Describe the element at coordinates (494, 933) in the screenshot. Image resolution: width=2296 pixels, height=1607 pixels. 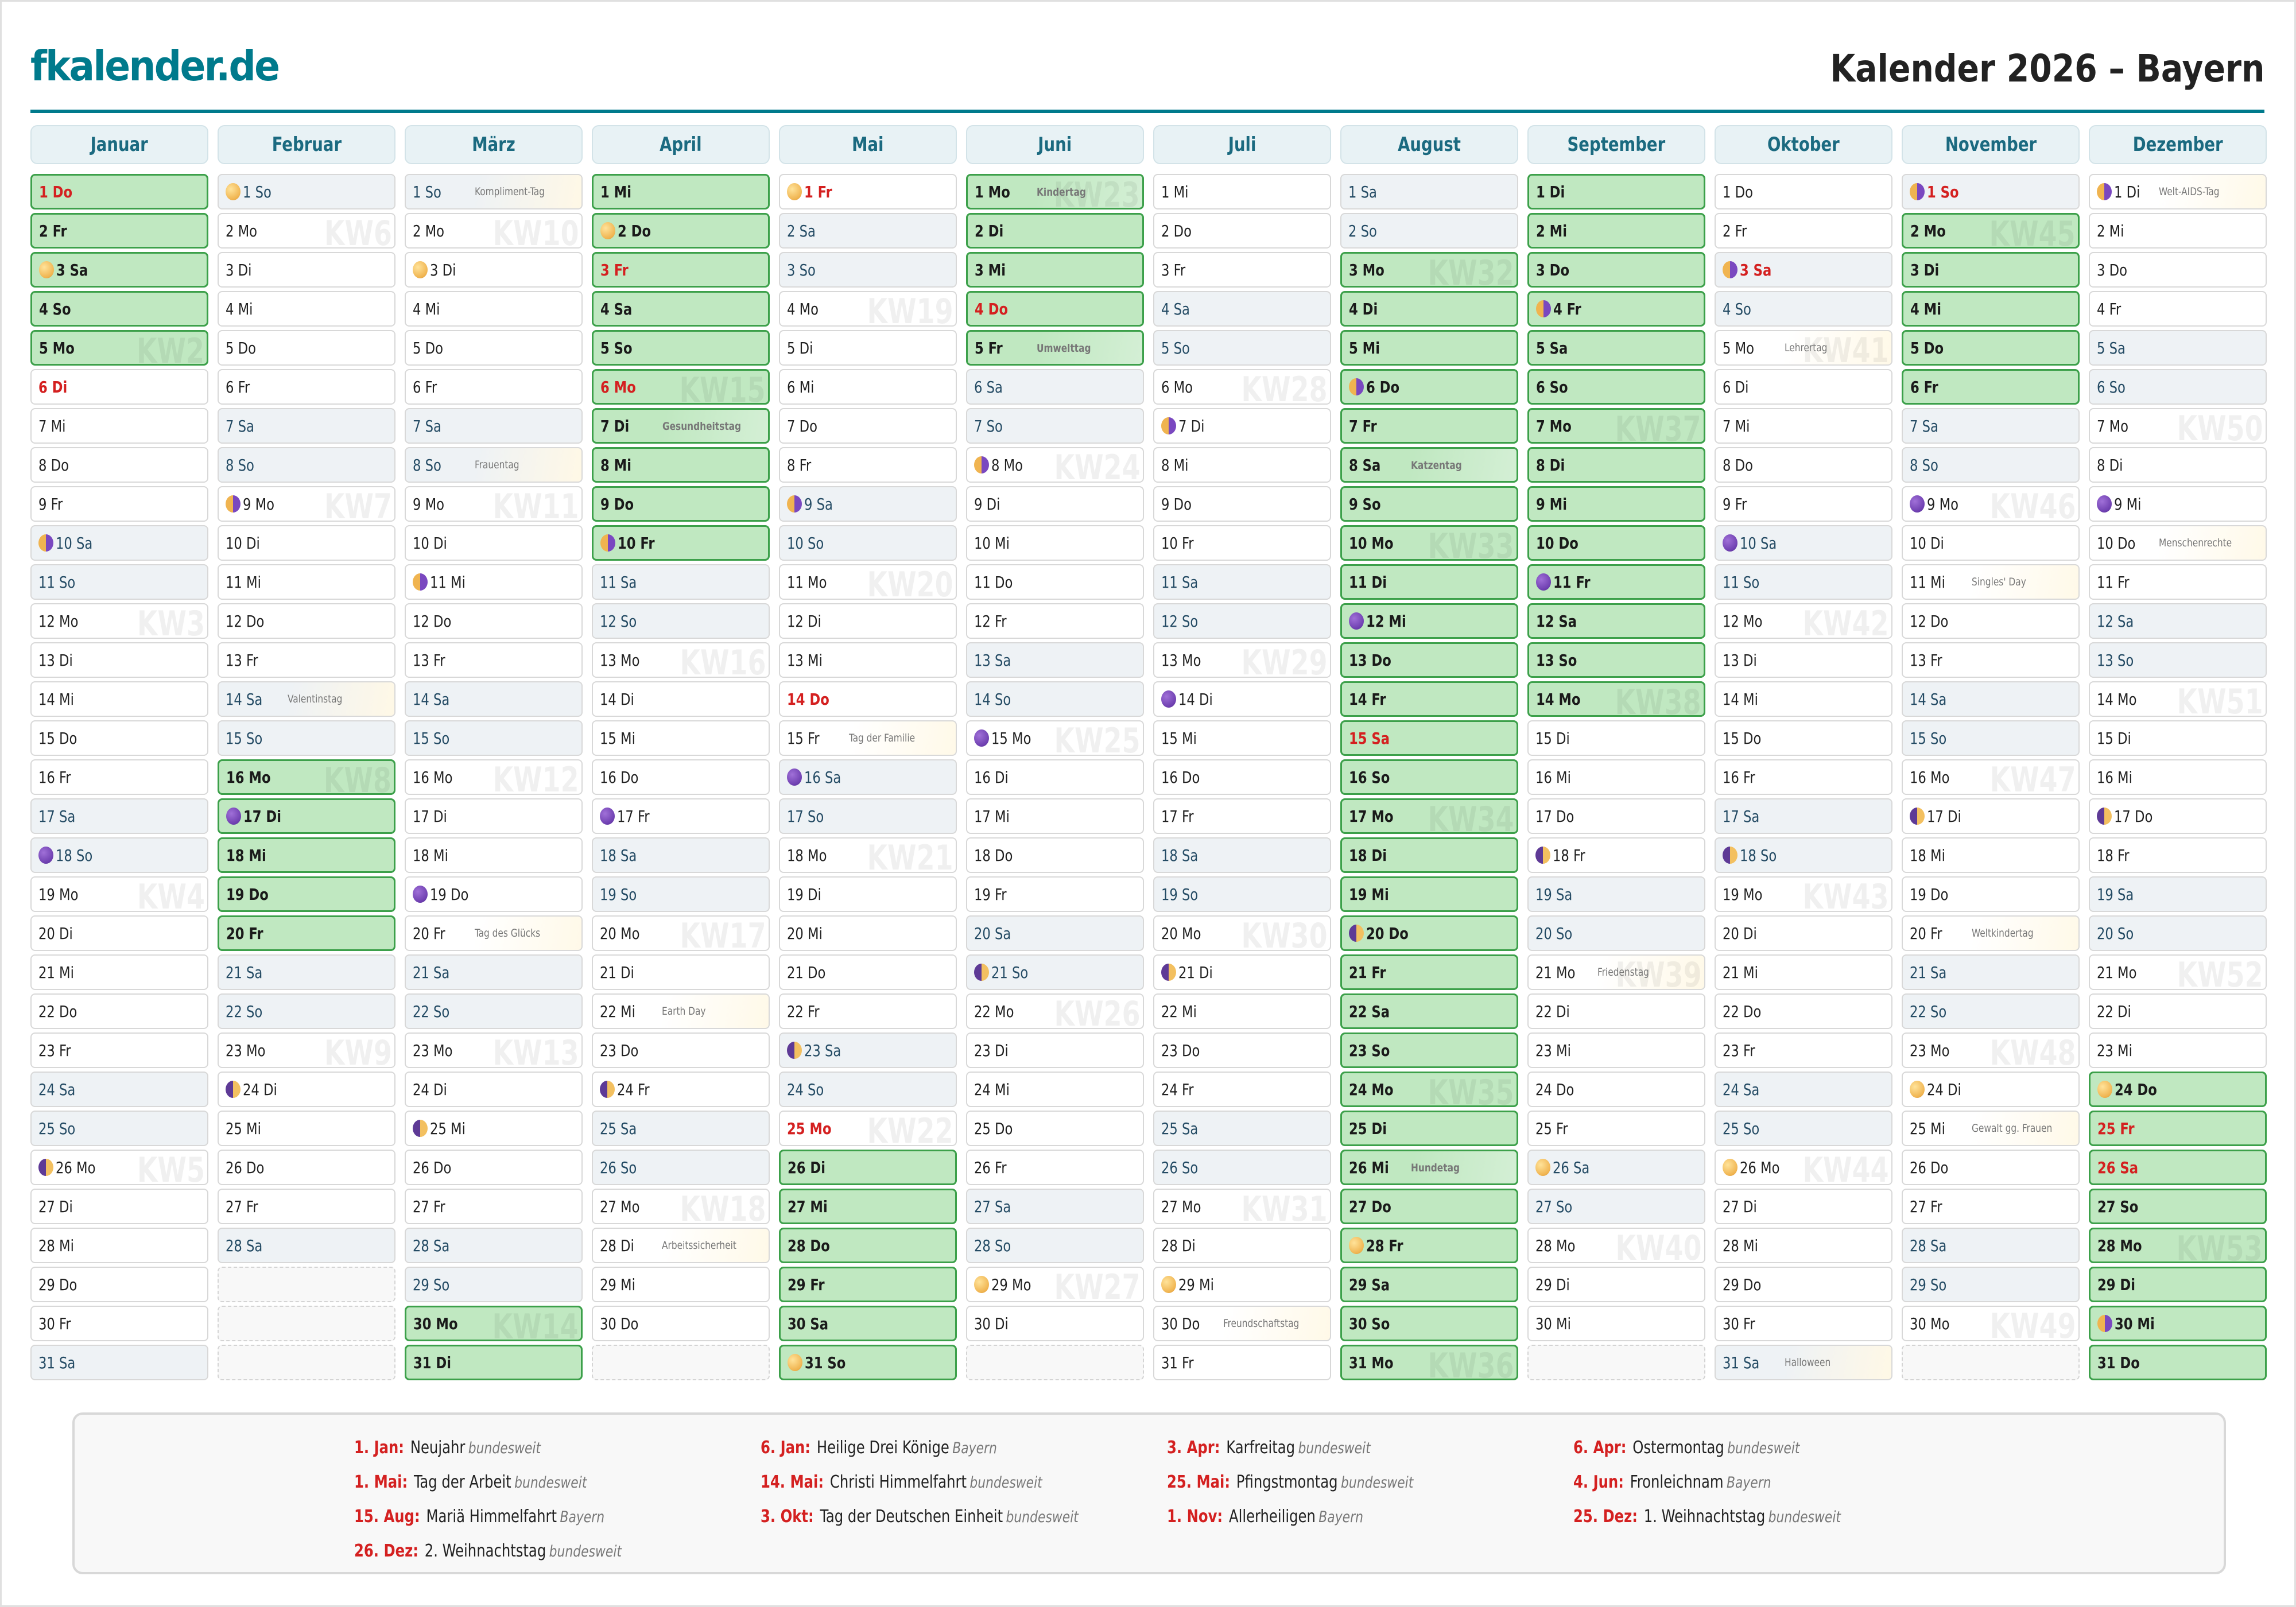
I see `day-cell: 20 Fr Tag des Glücks` at that location.